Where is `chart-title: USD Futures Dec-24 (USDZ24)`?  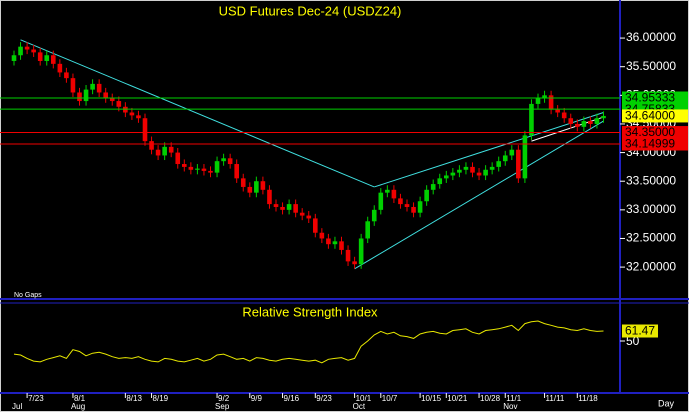
chart-title: USD Futures Dec-24 (USDZ24) is located at coordinates (310, 10).